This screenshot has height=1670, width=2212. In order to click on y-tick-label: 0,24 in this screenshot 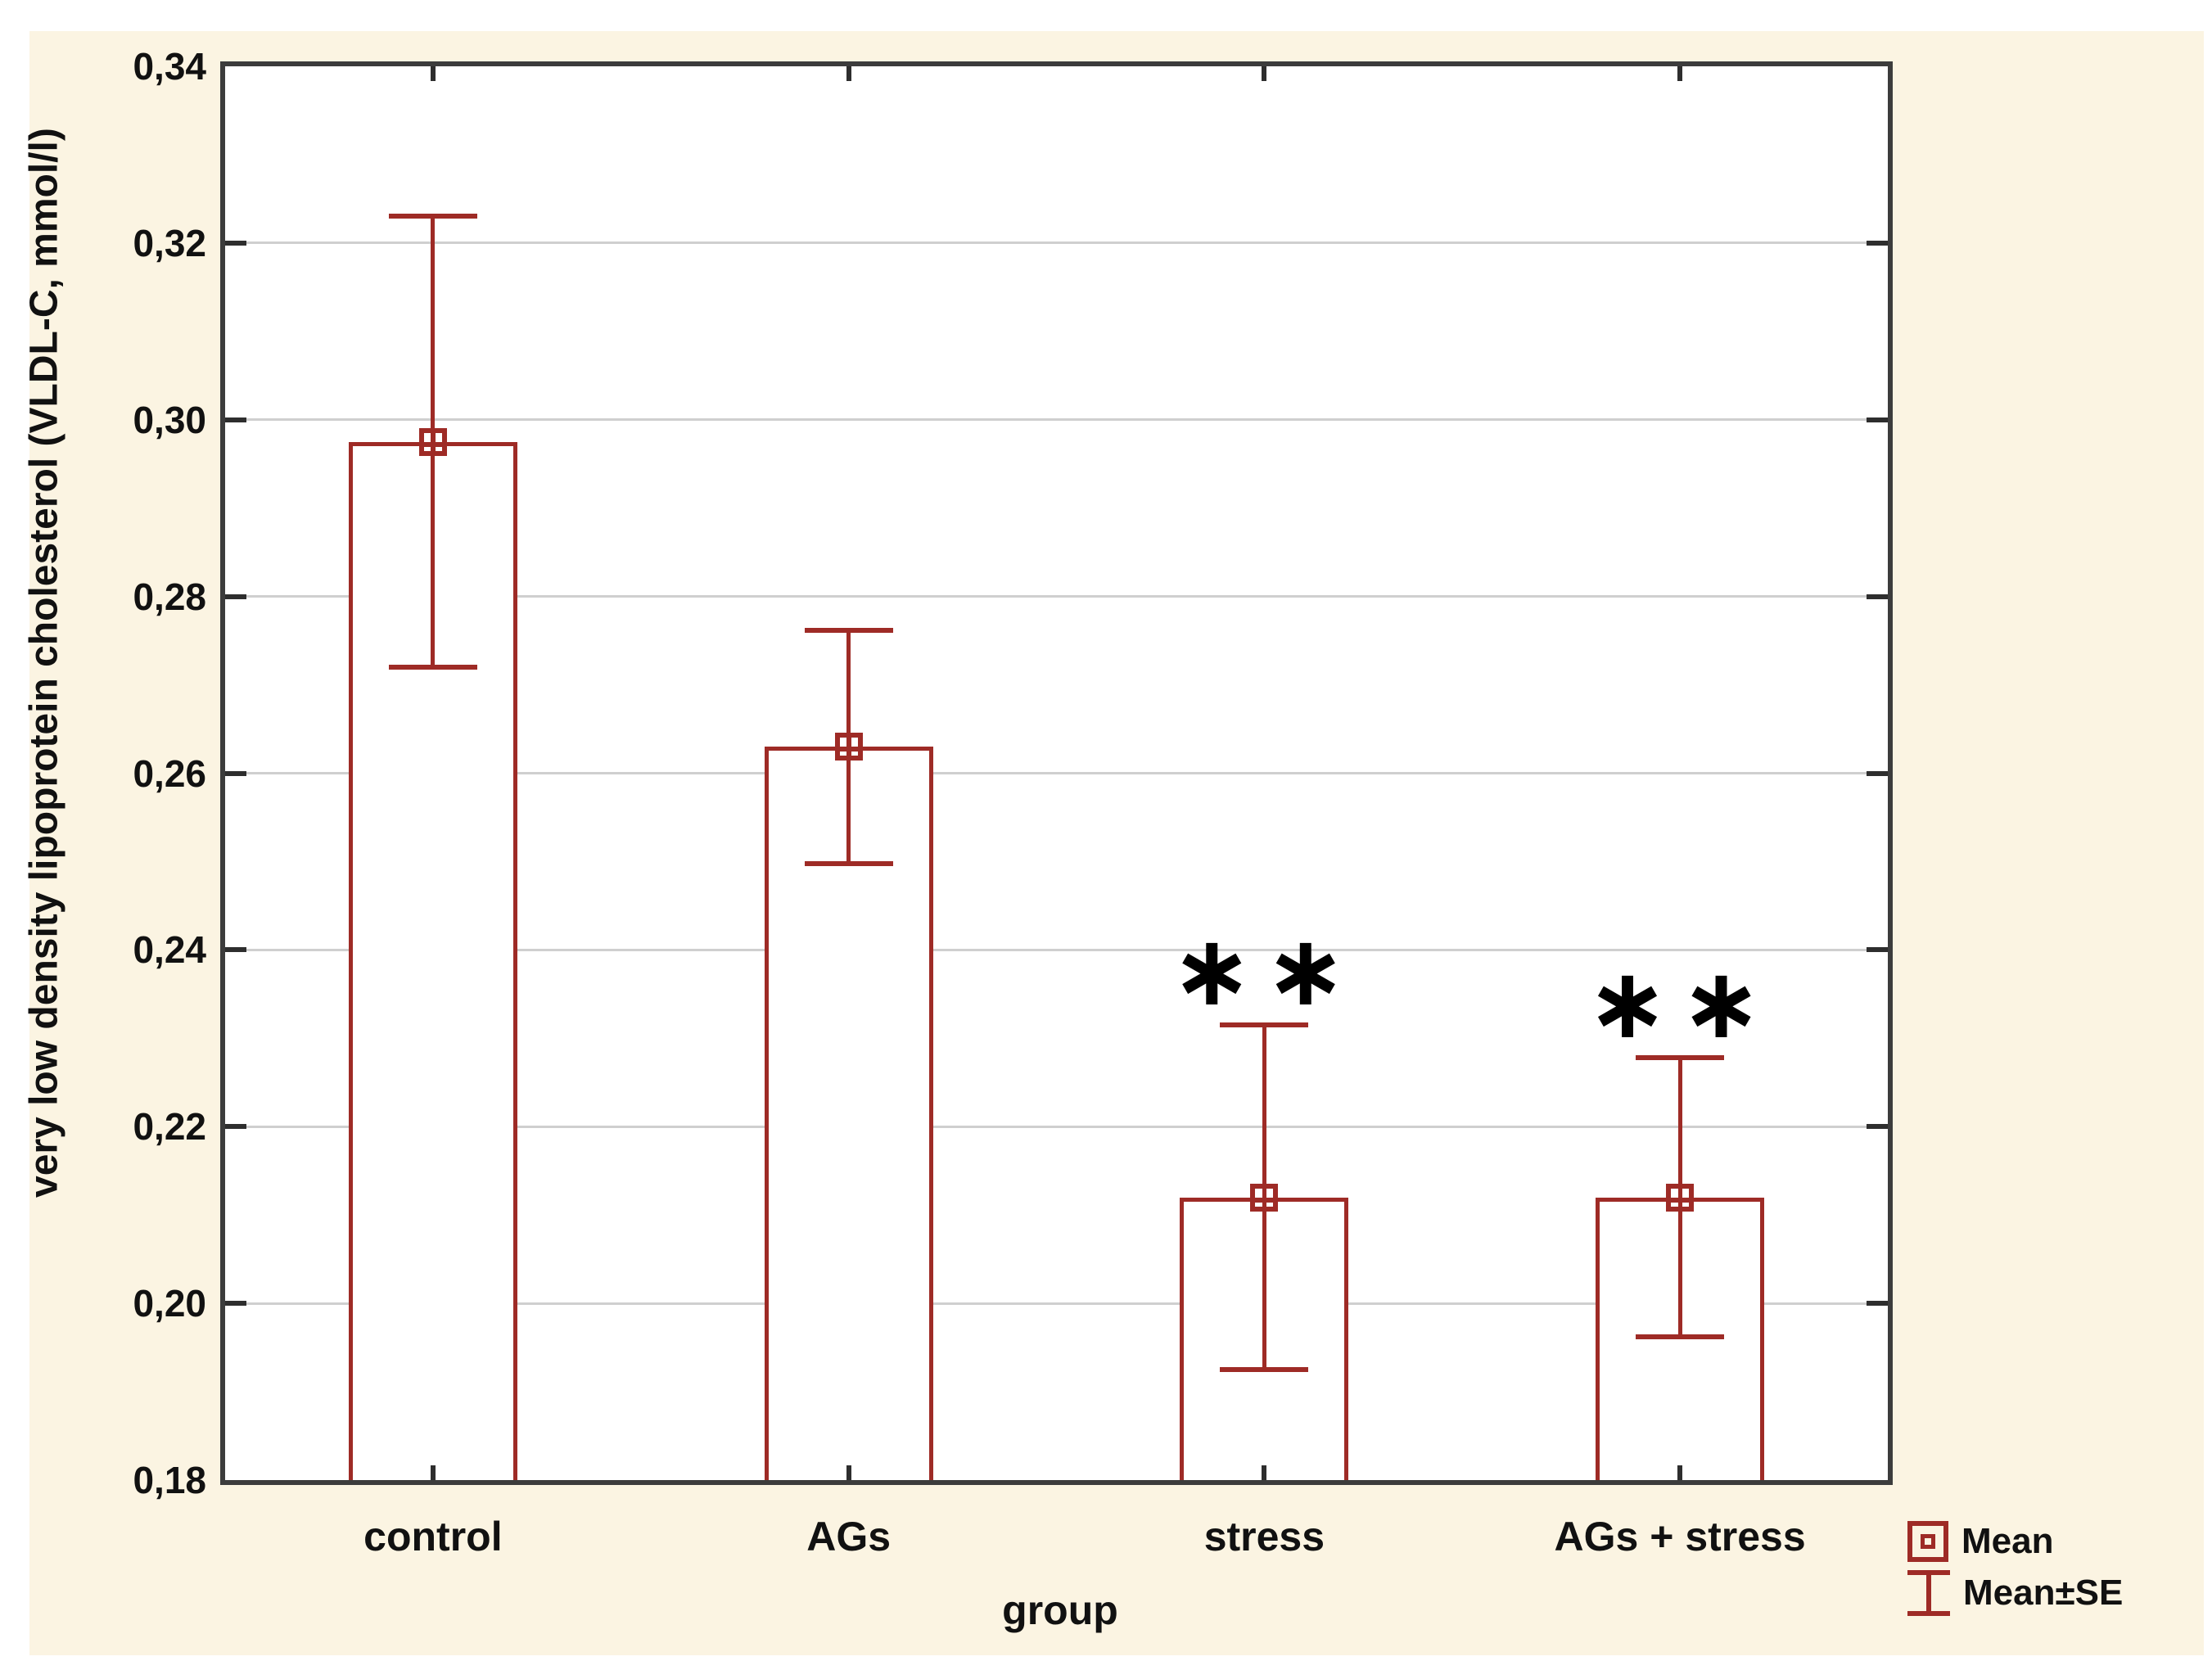, I will do `click(169, 950)`.